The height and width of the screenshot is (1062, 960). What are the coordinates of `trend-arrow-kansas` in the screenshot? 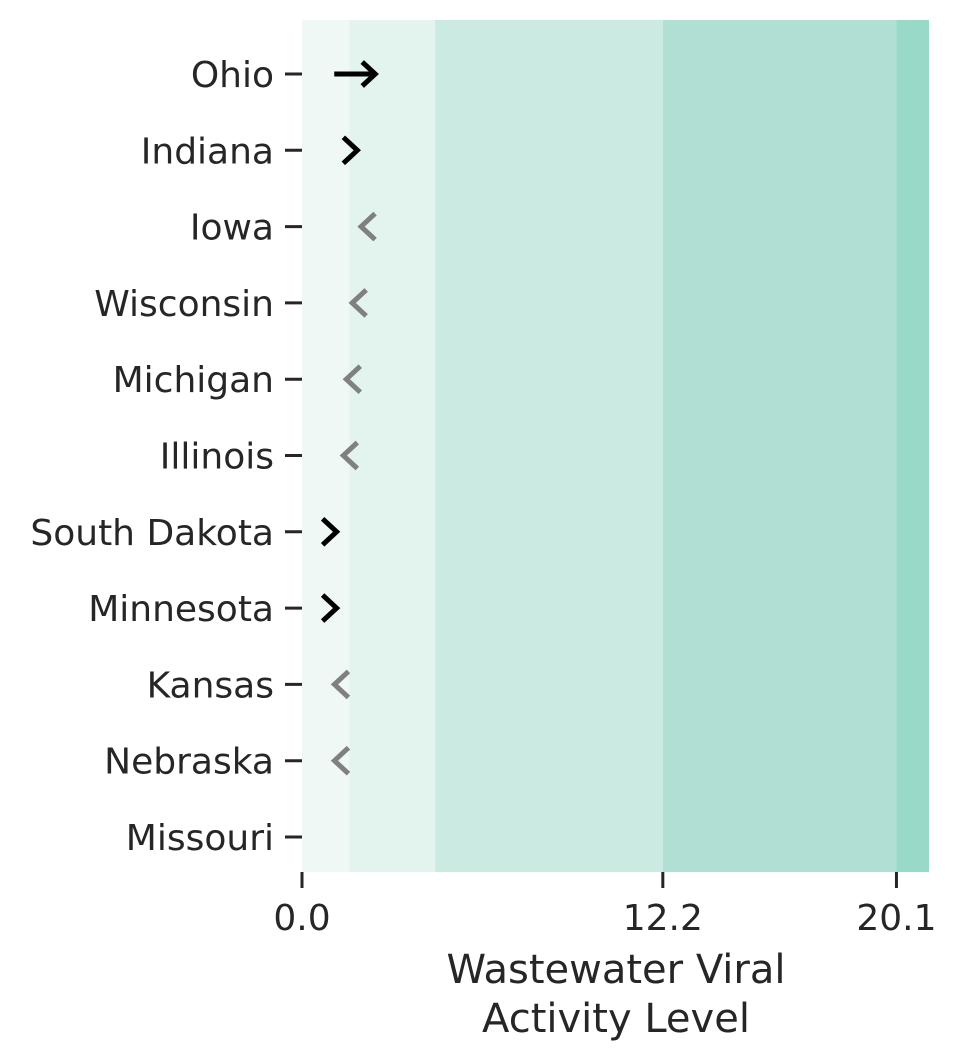 It's located at (340, 684).